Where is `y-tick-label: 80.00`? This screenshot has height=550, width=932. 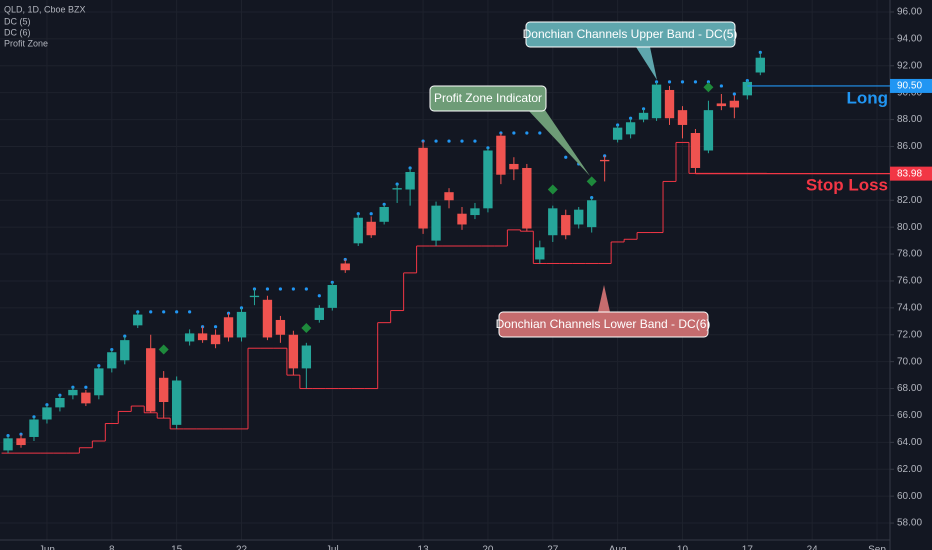 y-tick-label: 80.00 is located at coordinates (909, 227).